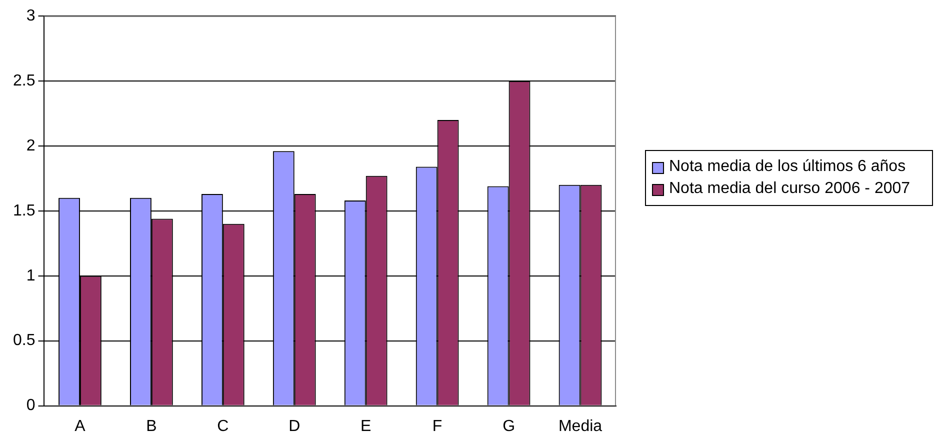 This screenshot has width=945, height=443. I want to click on x-tick-label: E, so click(366, 426).